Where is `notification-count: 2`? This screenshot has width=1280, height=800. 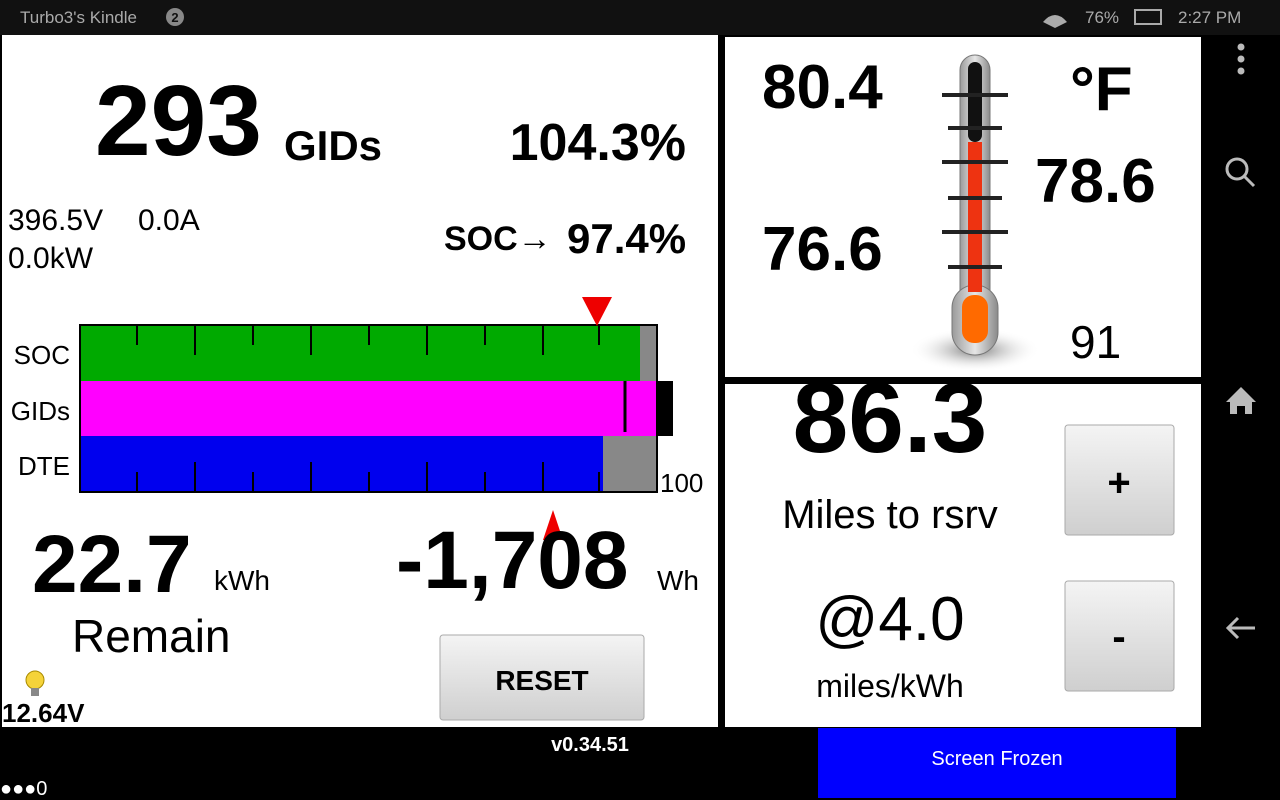
notification-count: 2 is located at coordinates (174, 17).